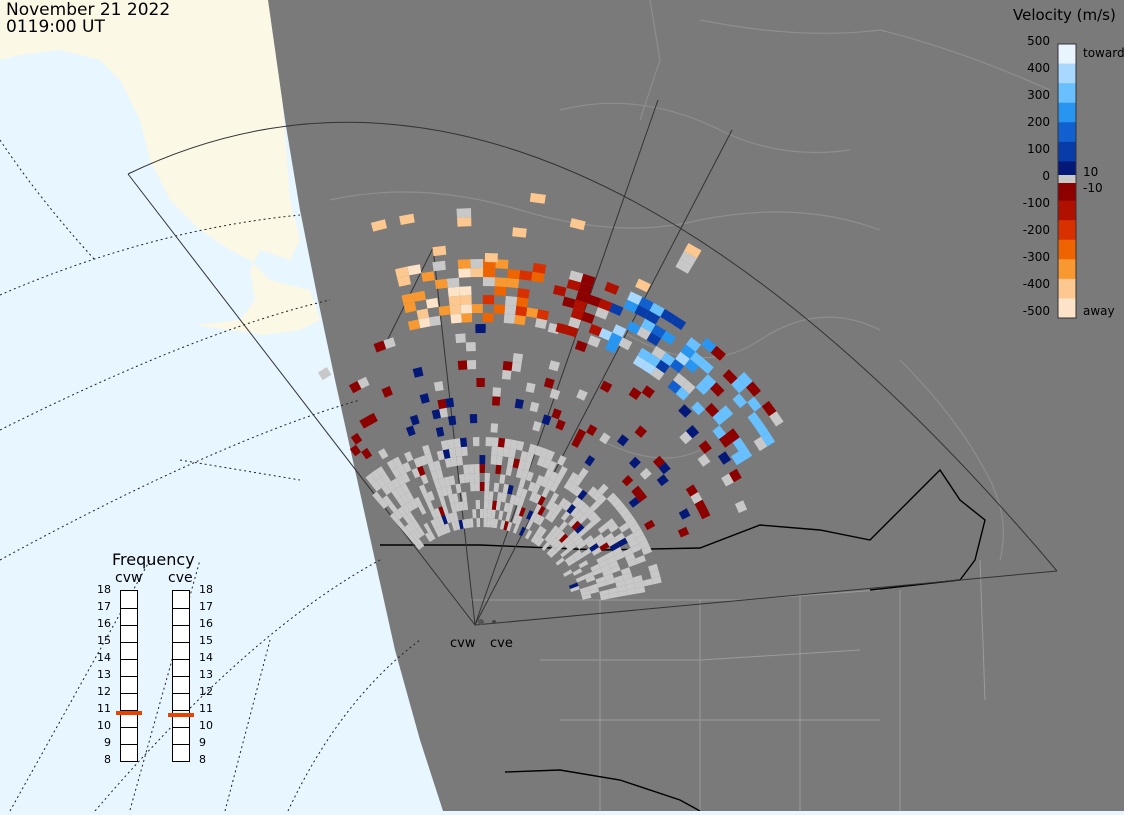  Describe the element at coordinates (501, 643) in the screenshot. I see `radar-site-label-cve: cve` at that location.